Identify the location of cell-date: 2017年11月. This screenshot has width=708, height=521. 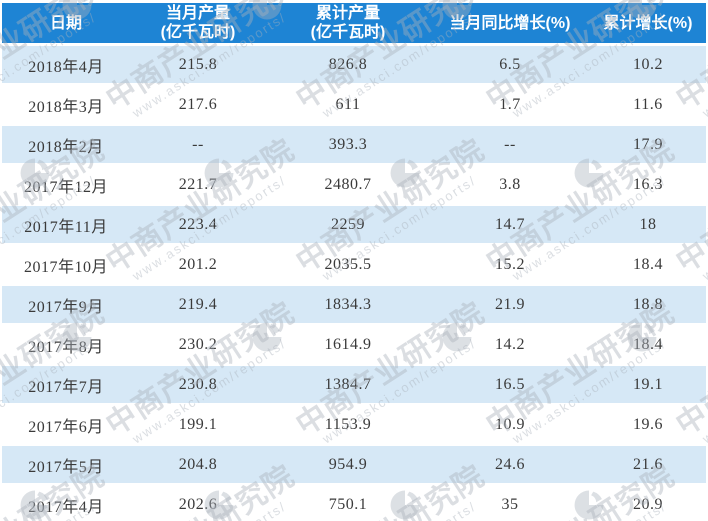
(66, 224).